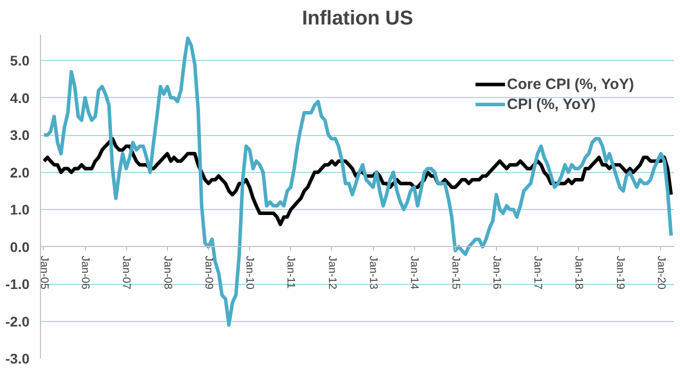  I want to click on x-tick-label: Jan-20, so click(660, 273).